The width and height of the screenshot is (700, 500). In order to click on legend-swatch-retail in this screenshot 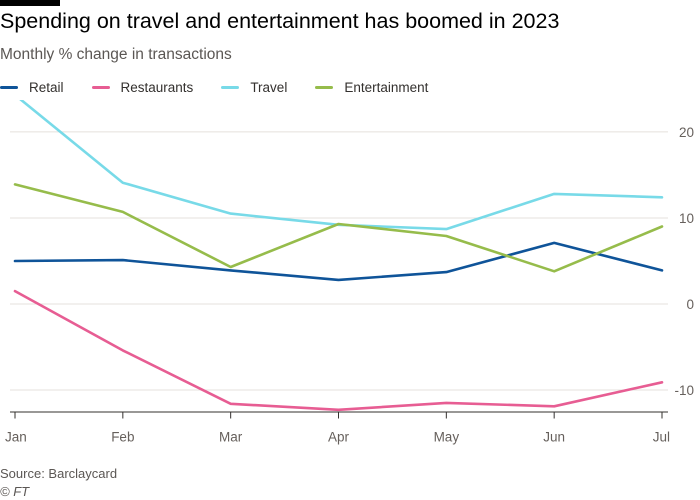, I will do `click(9, 87)`.